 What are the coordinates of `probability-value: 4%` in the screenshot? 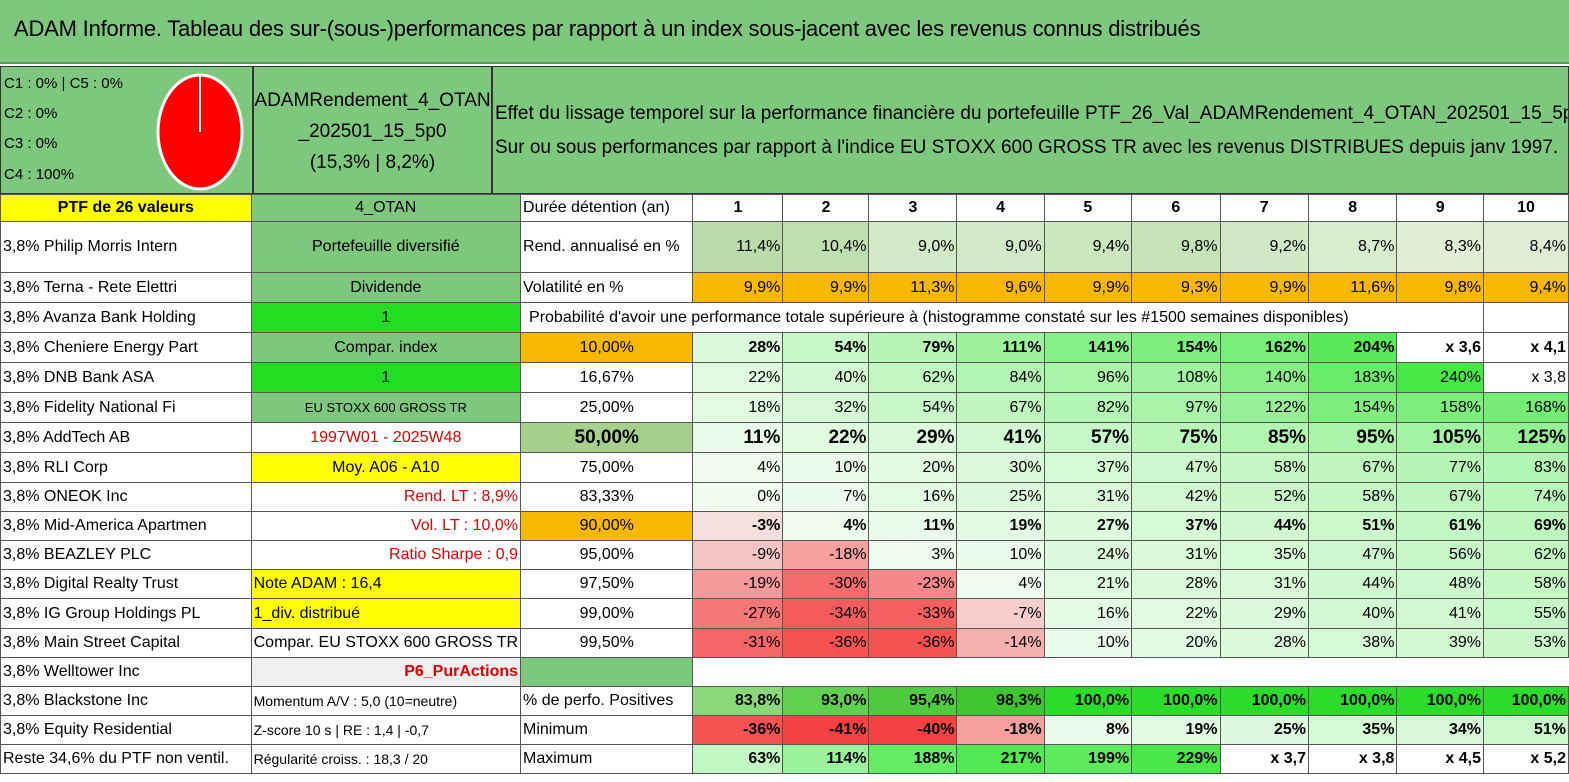 It's located at (826, 526).